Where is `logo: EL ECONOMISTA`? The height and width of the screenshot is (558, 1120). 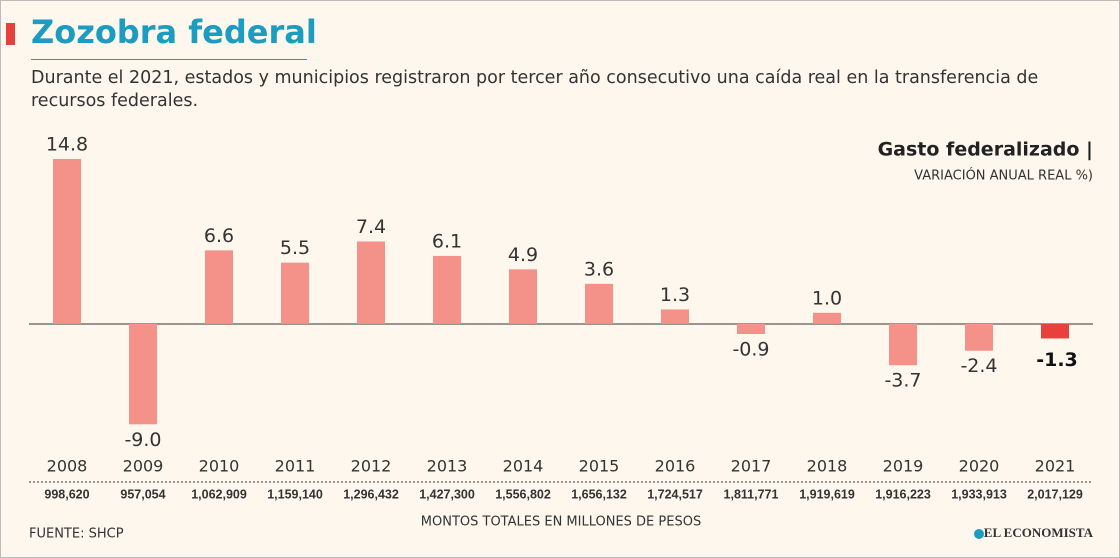
logo: EL ECONOMISTA is located at coordinates (1039, 532).